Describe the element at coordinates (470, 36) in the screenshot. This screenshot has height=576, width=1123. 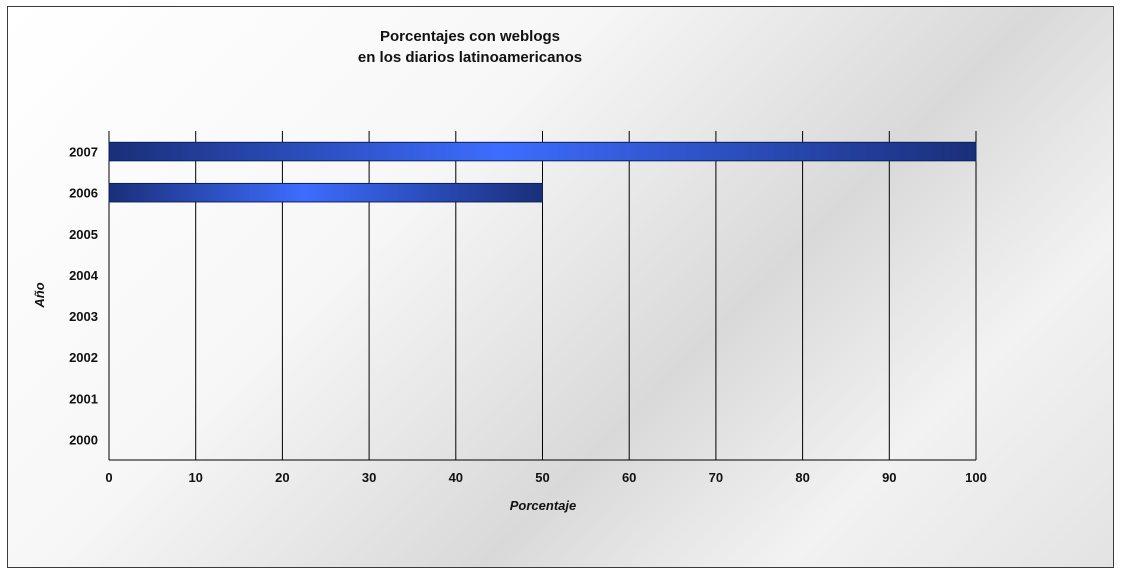
I see `chart-title-line-1: Porcentajes con weblogs` at that location.